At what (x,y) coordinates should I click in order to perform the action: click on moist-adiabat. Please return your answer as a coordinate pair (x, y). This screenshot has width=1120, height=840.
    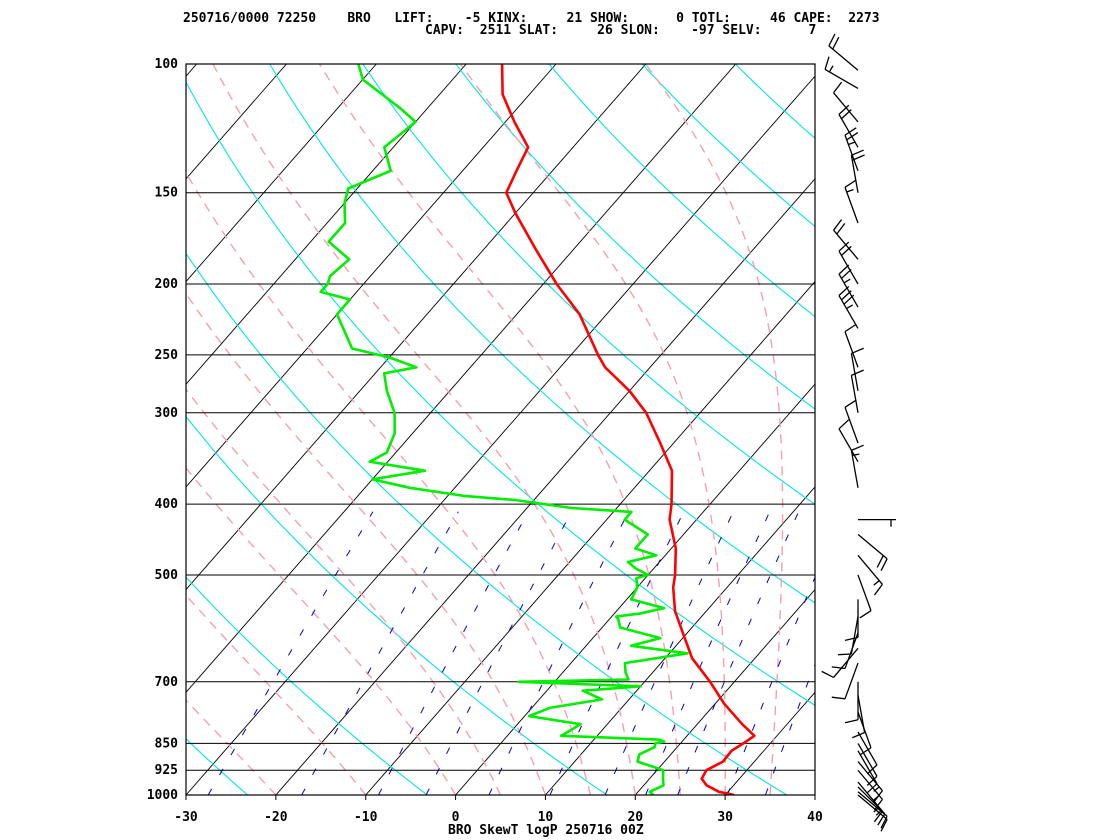
    Looking at the image, I should click on (276, 694).